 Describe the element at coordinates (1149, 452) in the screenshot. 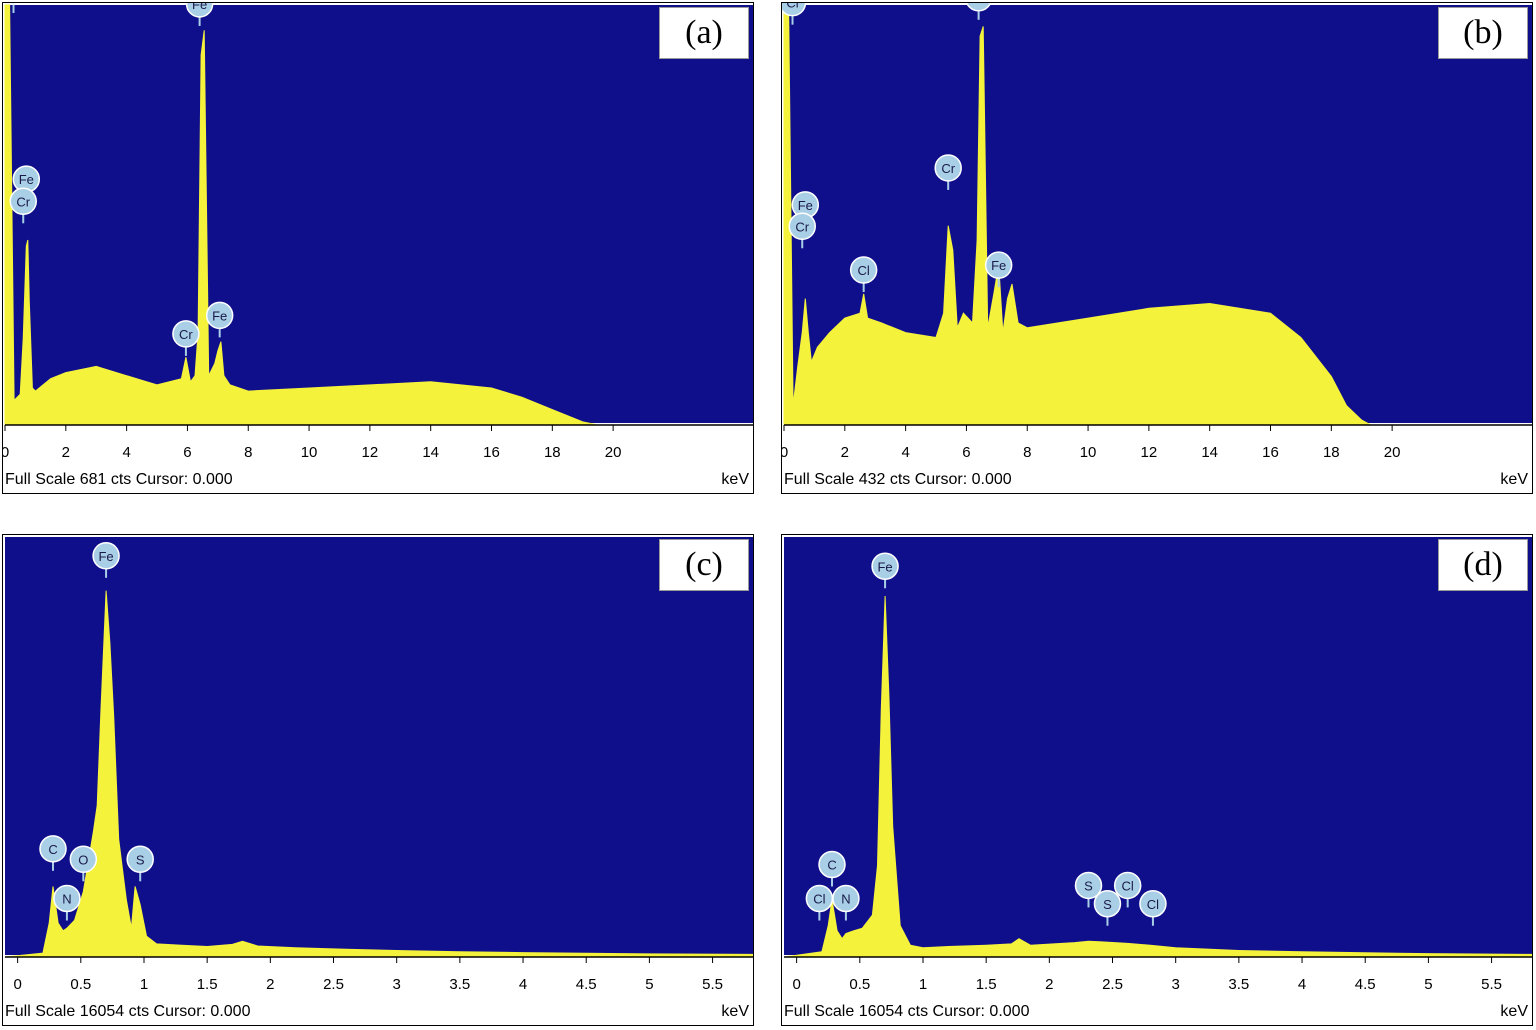

I see `x-tick-label: 12` at that location.